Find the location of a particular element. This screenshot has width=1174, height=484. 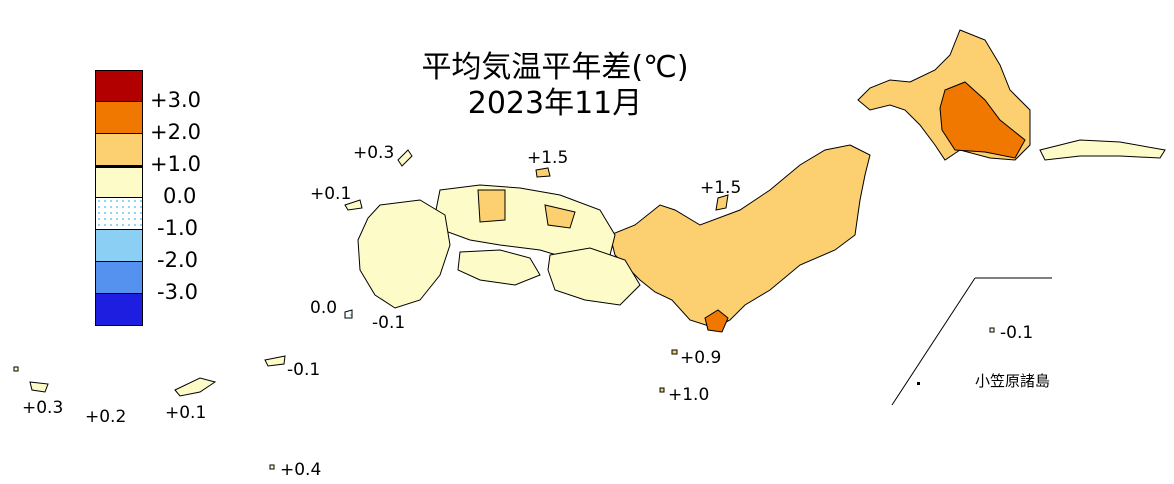

miyako-islands is located at coordinates (39, 387).